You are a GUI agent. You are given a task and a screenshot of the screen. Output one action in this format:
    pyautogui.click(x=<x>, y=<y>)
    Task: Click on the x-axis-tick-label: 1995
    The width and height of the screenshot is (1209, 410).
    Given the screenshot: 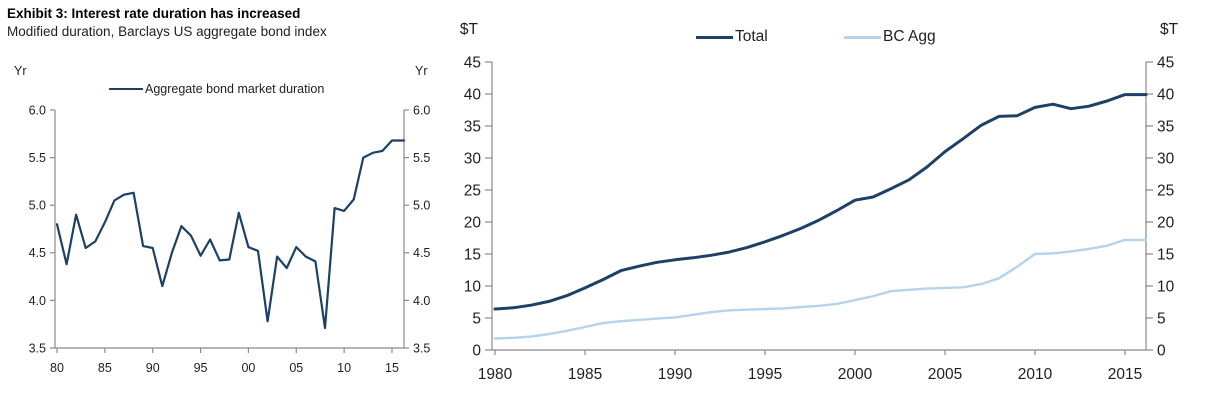 What is the action you would take?
    pyautogui.click(x=765, y=374)
    